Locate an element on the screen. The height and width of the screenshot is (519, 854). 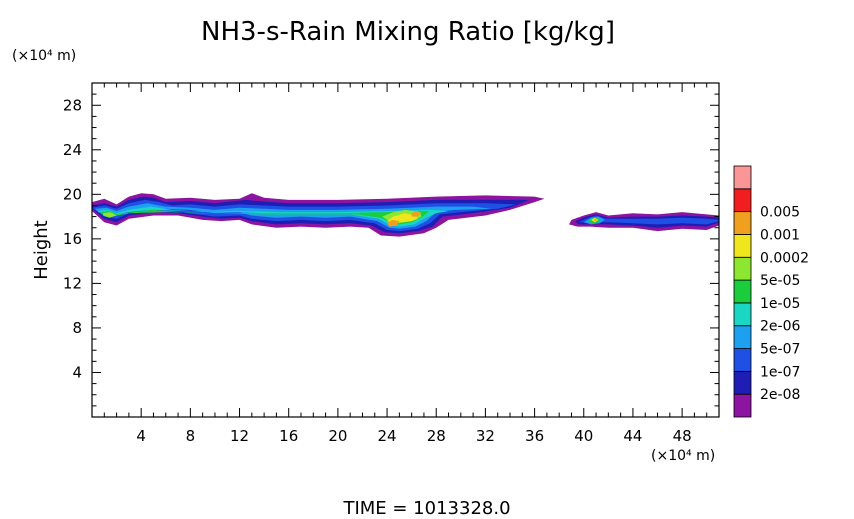
y-tick-labels: 4 8 12 16 20 24 28 is located at coordinates (72, 238).